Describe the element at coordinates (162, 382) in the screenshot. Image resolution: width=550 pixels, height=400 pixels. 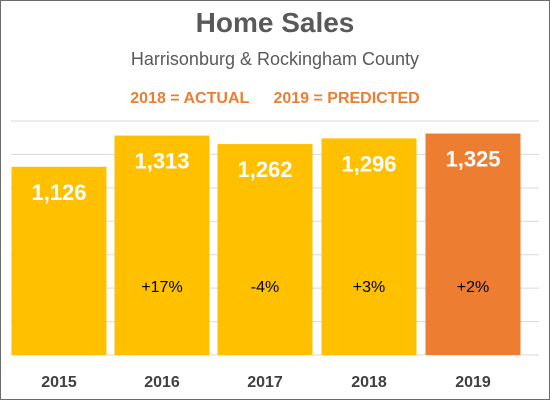
I see `x-tick-label-2016: 2016` at that location.